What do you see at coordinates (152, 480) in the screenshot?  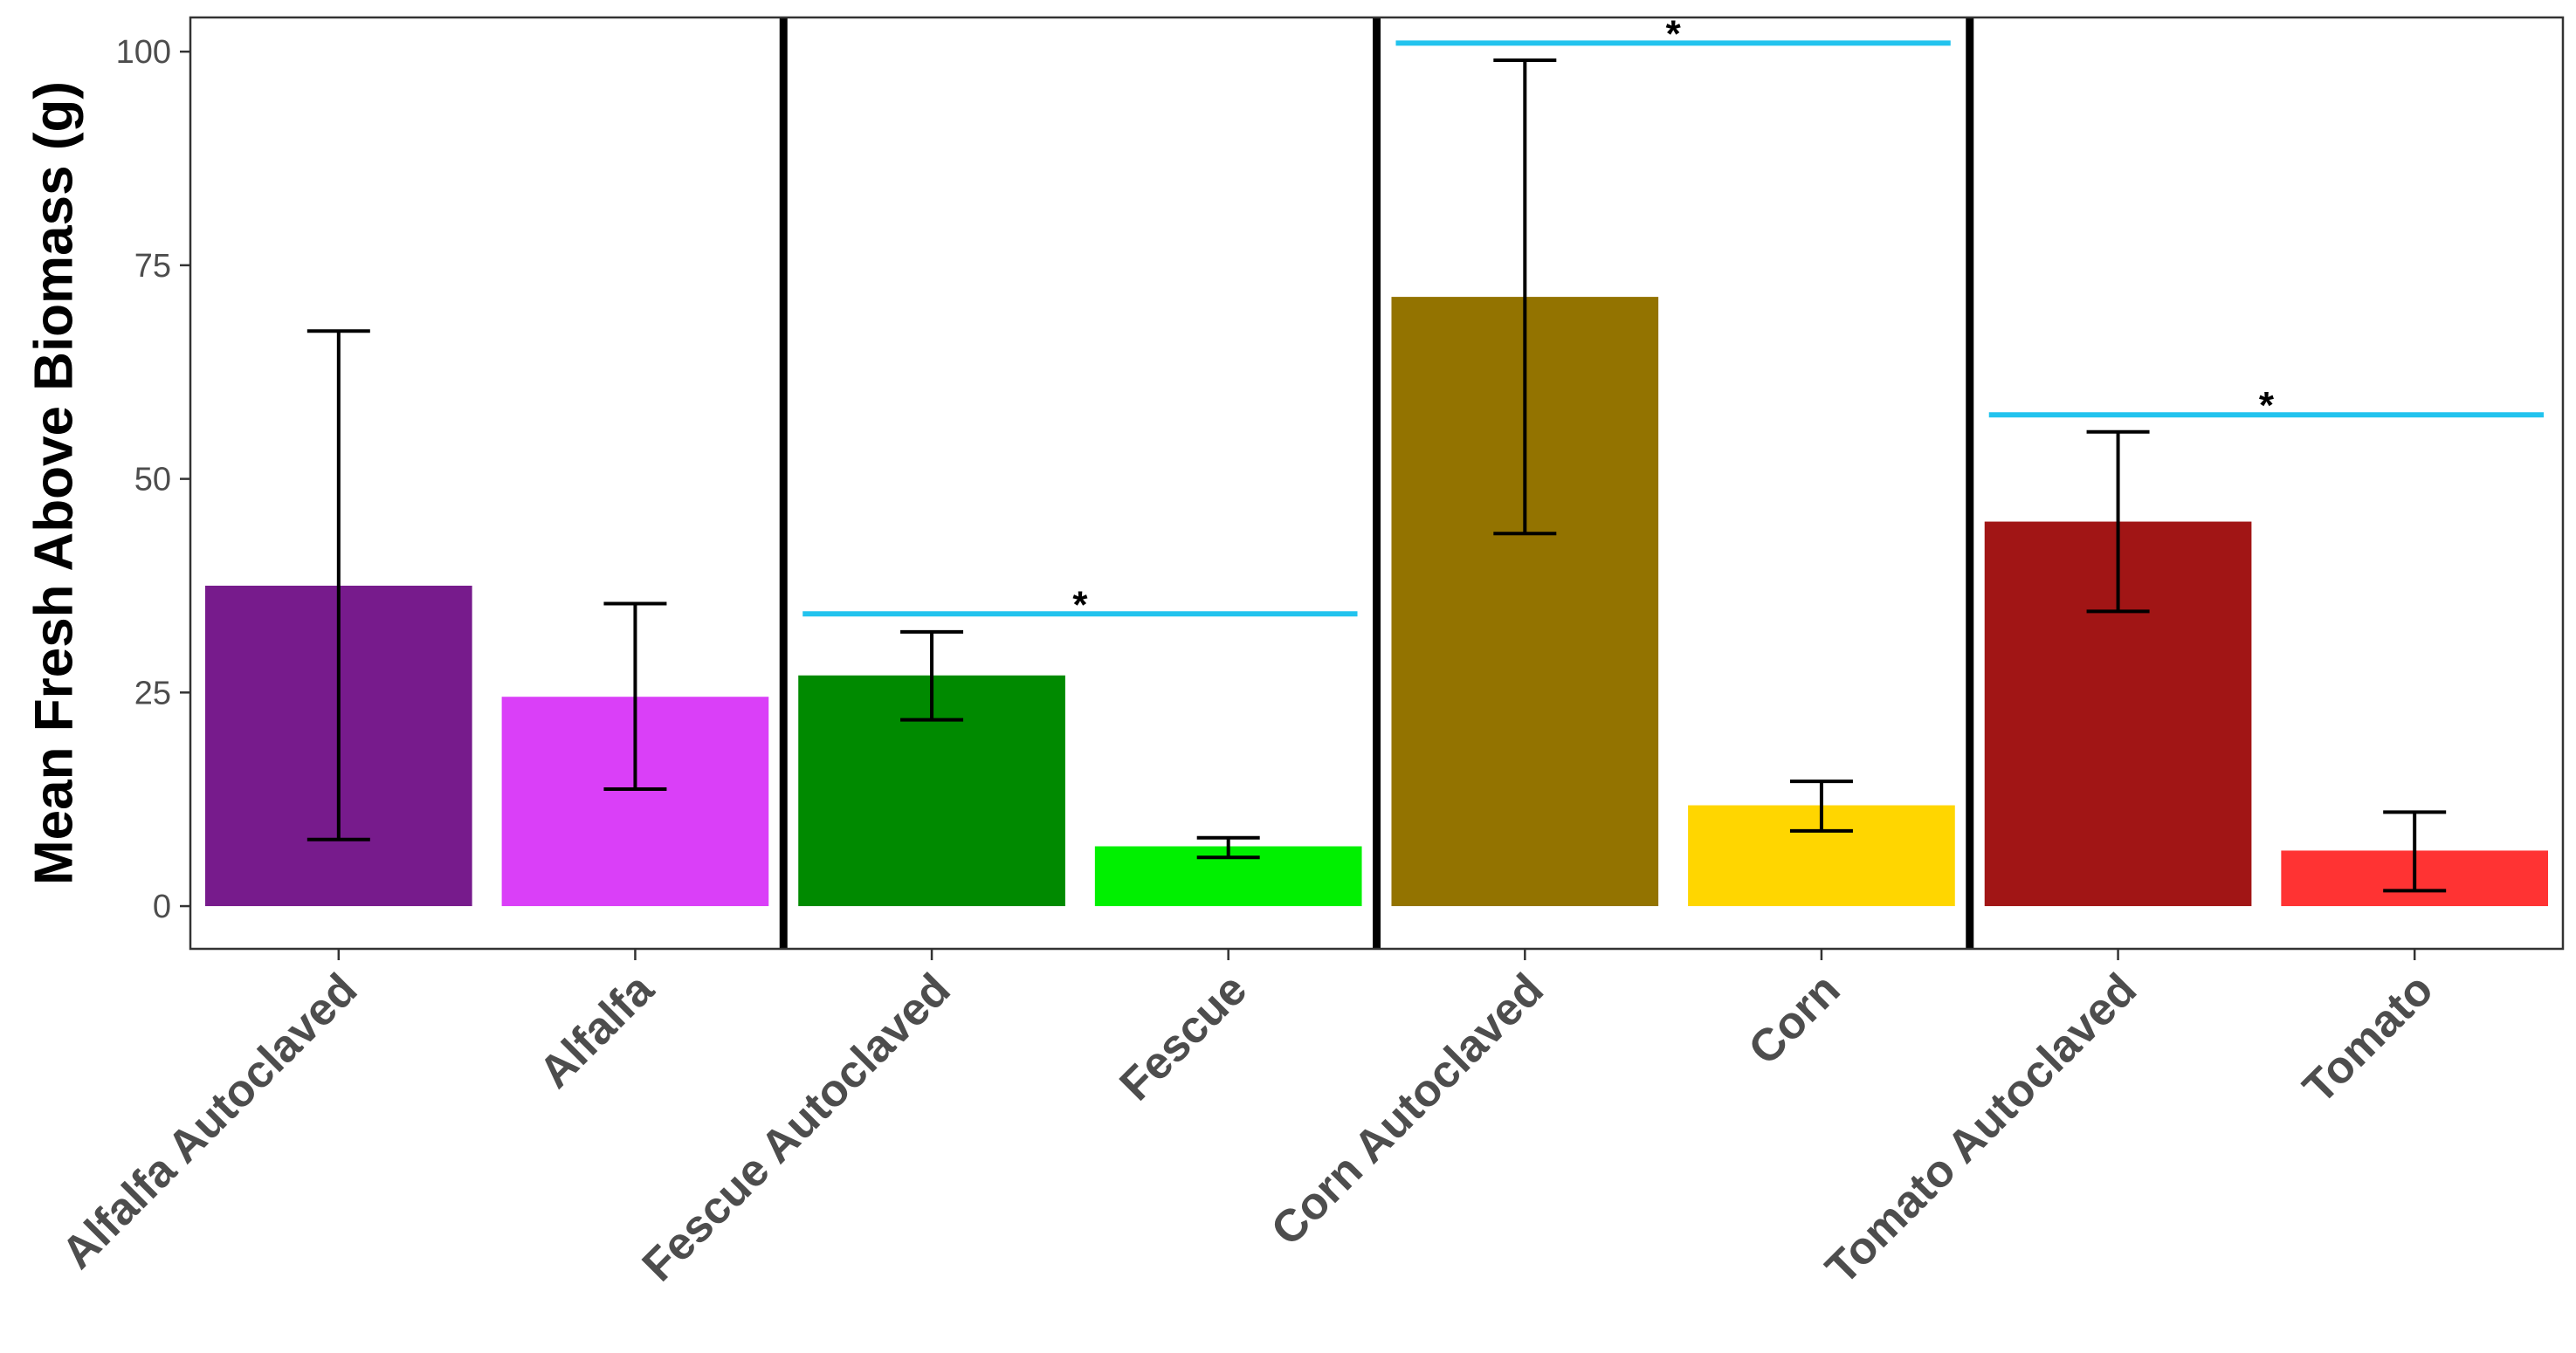 I see `y-tick-label: 50` at bounding box center [152, 480].